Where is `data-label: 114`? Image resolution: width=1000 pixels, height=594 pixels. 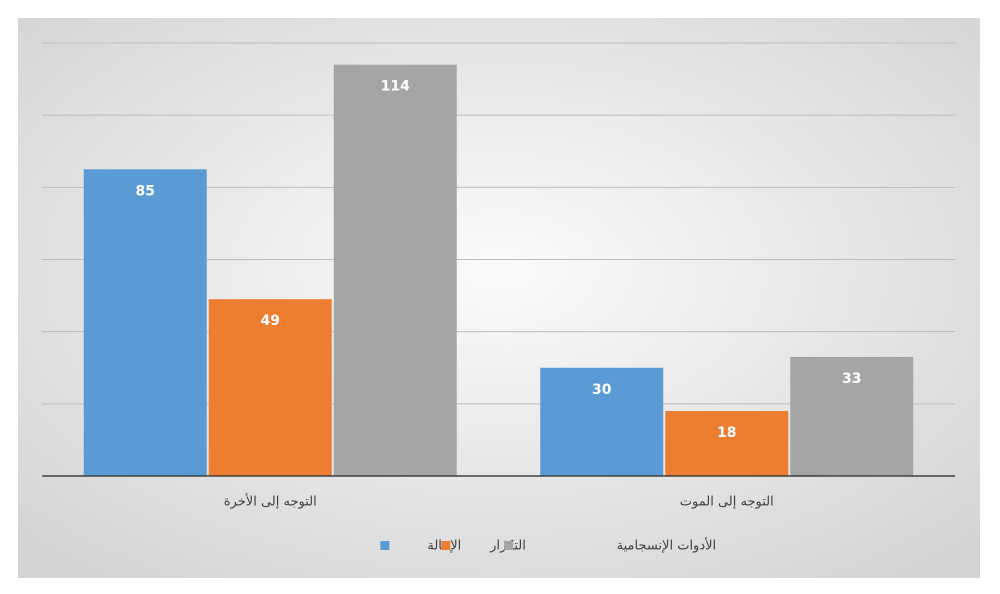 data-label: 114 is located at coordinates (395, 87).